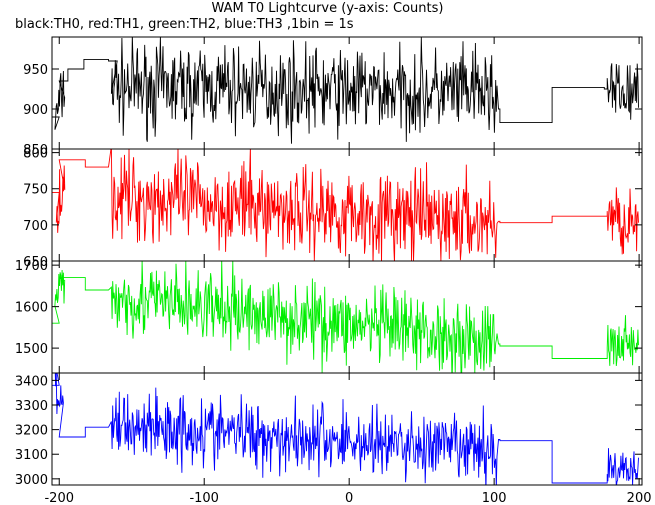 The height and width of the screenshot is (505, 655). Describe the element at coordinates (35, 154) in the screenshot. I see `y-tick-label-th1: 800` at that location.